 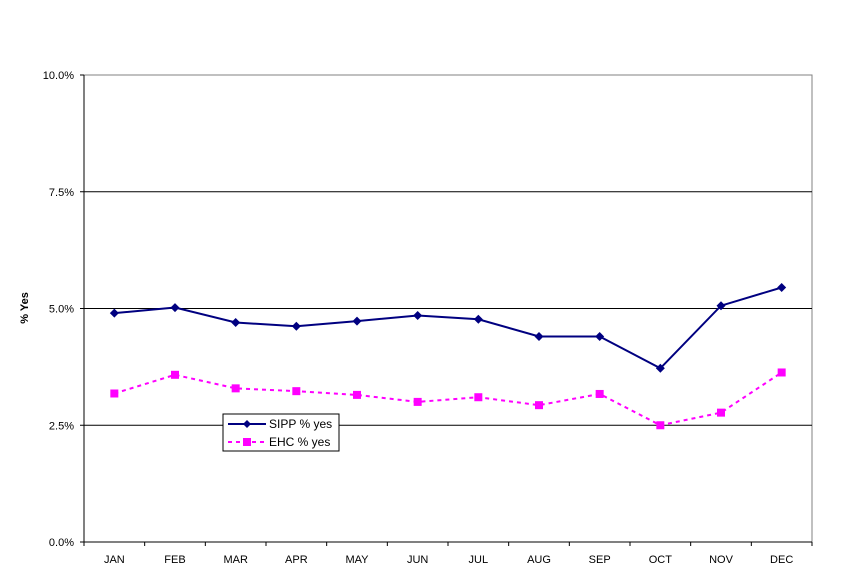 I want to click on legend-box, so click(x=281, y=432).